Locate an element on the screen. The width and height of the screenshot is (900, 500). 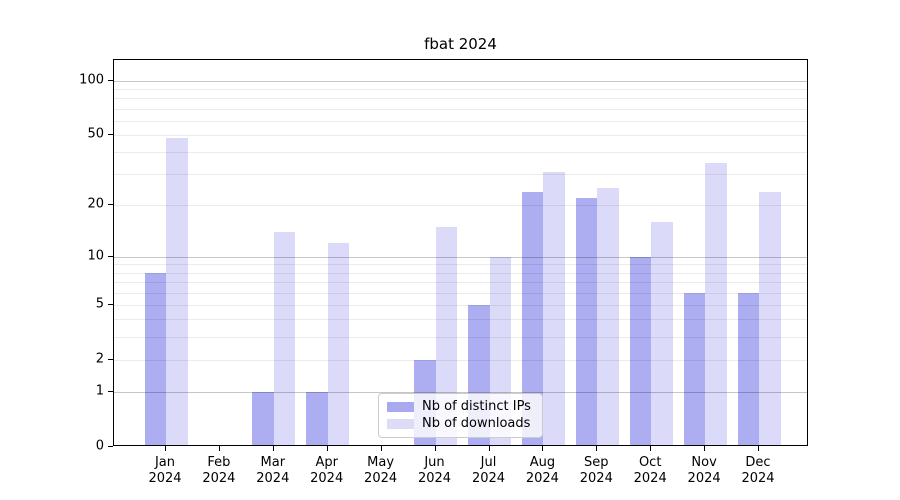
y-tick-label: 10 is located at coordinates (95, 256).